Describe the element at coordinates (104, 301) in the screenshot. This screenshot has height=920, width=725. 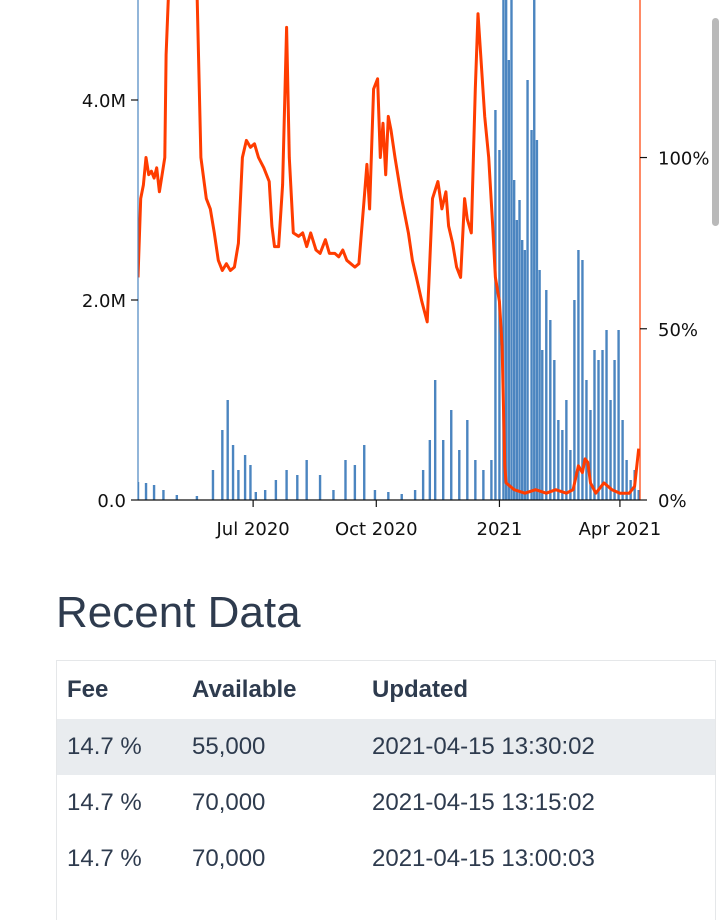
I see `left-axis-tick-label: 2.0M` at that location.